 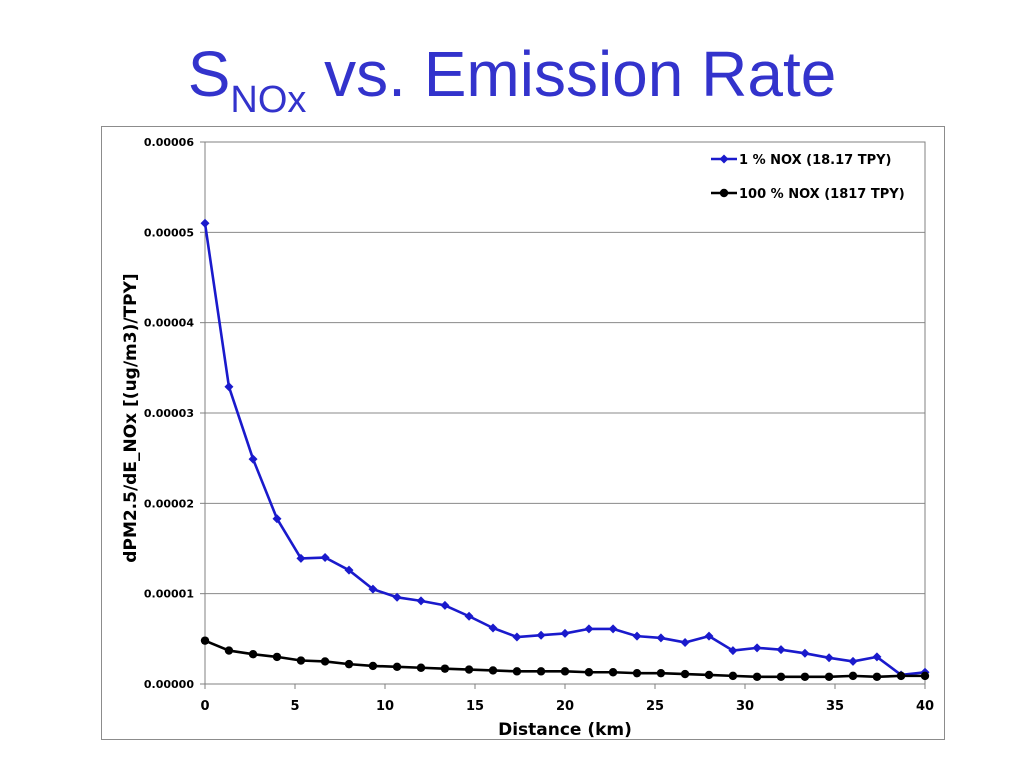 I want to click on slide-title: SNOx vs. Emission Rate, so click(x=512, y=87).